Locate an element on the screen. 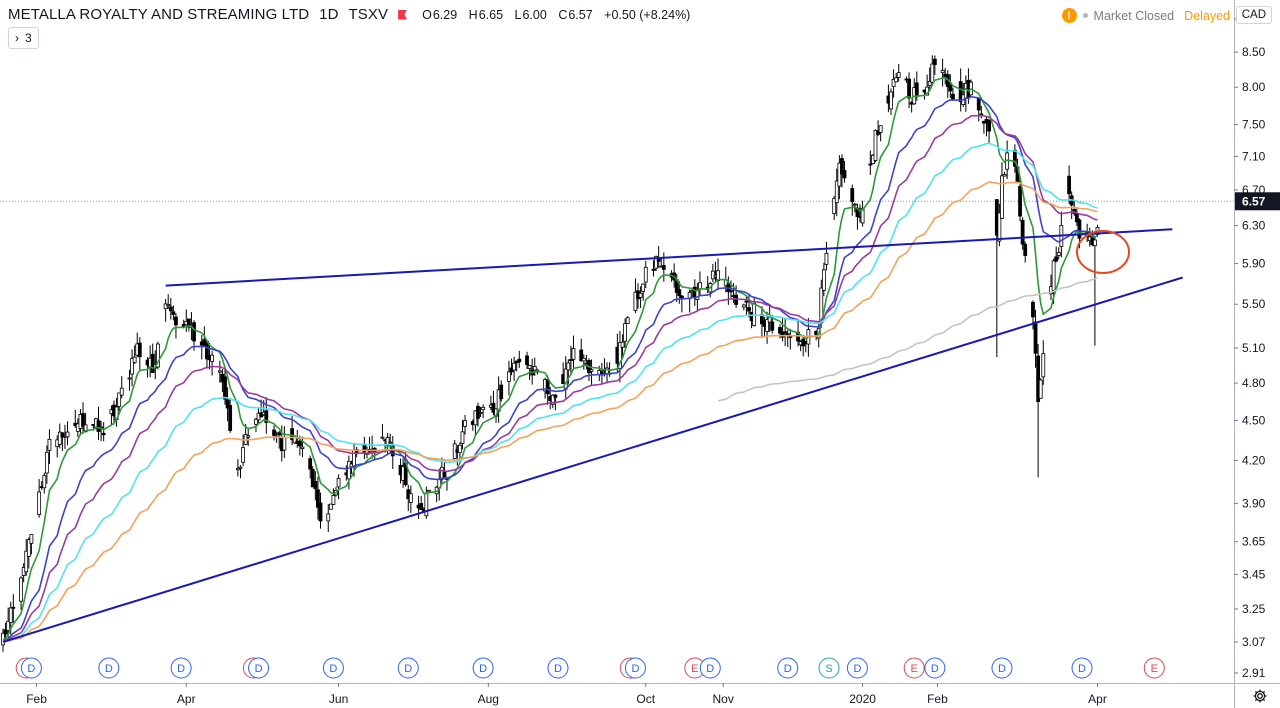  indicators-toggle-button: › 3 is located at coordinates (23, 38).